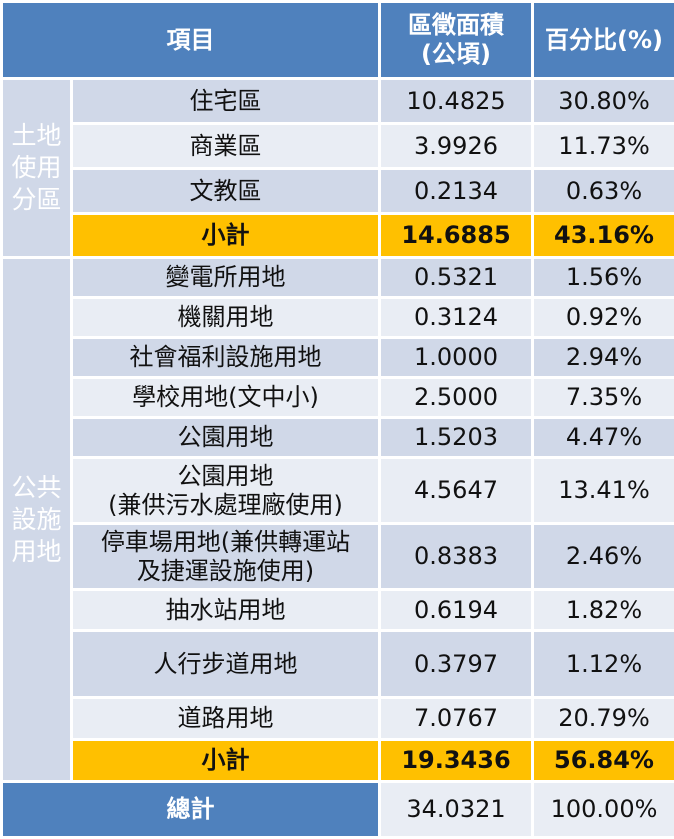 The width and height of the screenshot is (674, 839). I want to click on subtotal-area: 14.6885, so click(456, 236).